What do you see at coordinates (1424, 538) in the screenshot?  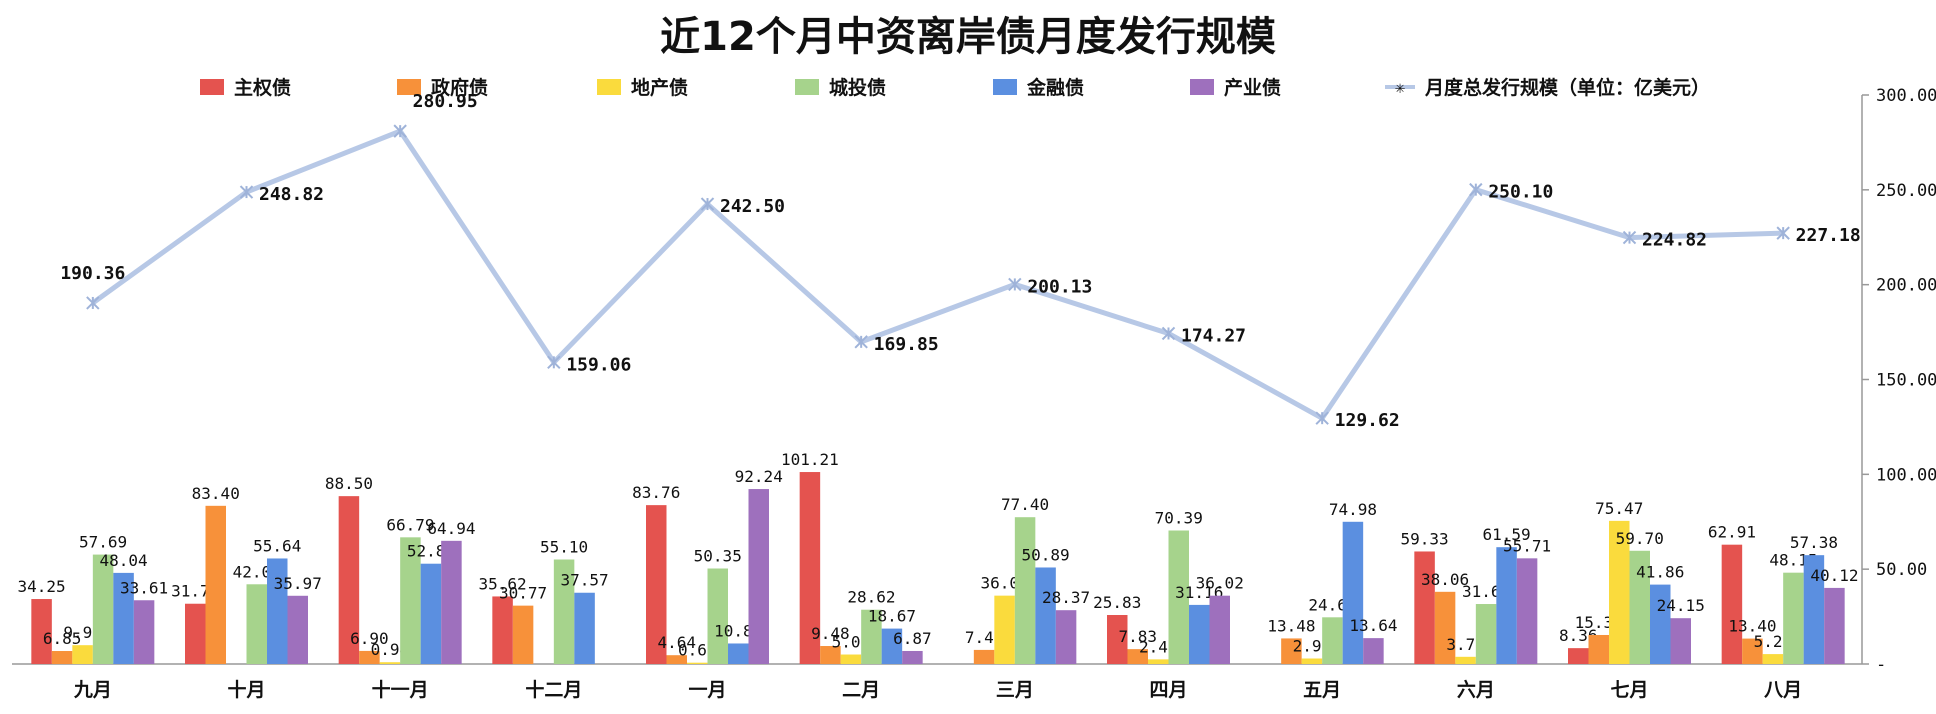 I see `bar-data-label: 59.33` at bounding box center [1424, 538].